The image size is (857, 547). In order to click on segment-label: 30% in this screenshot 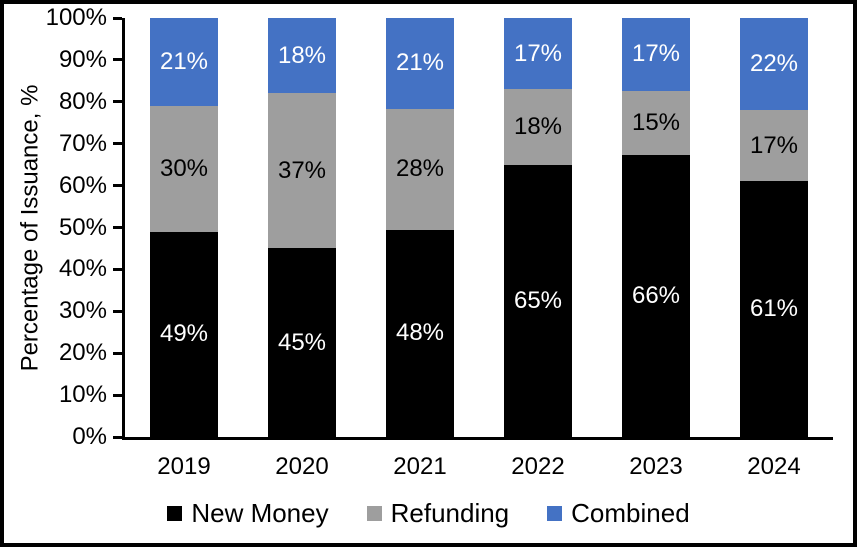, I will do `click(184, 168)`.